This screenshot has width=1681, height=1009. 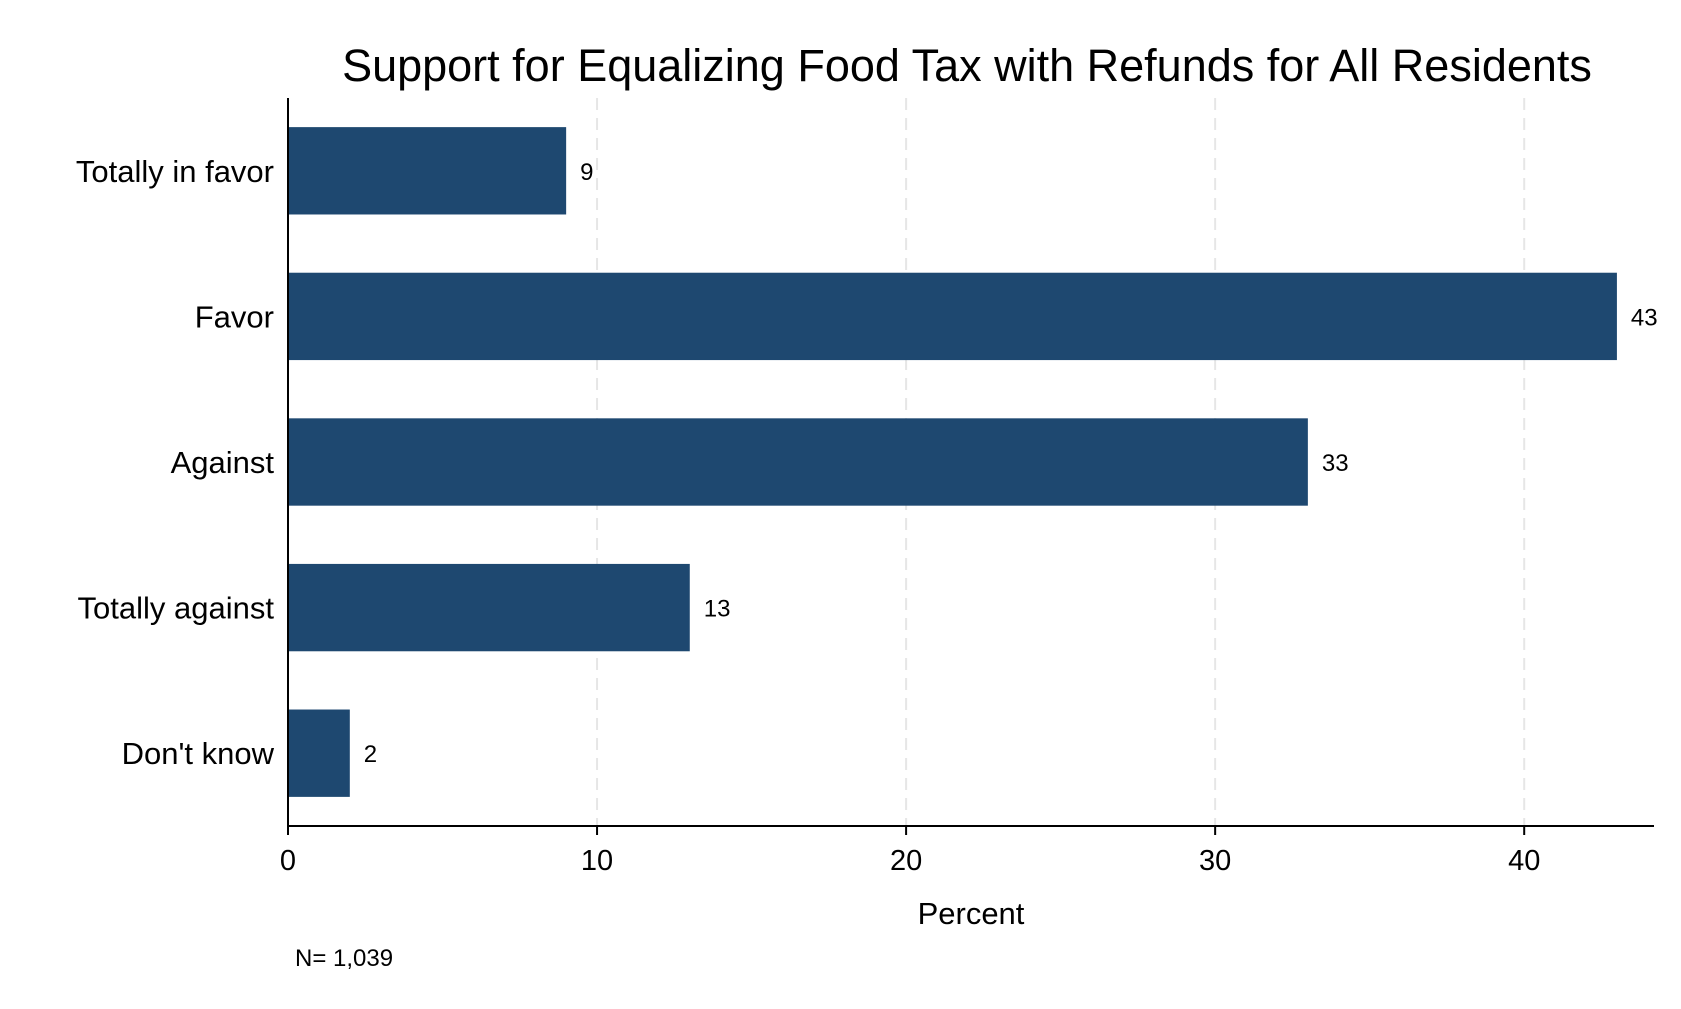 What do you see at coordinates (1215, 861) in the screenshot?
I see `x-tick-label-30: 30` at bounding box center [1215, 861].